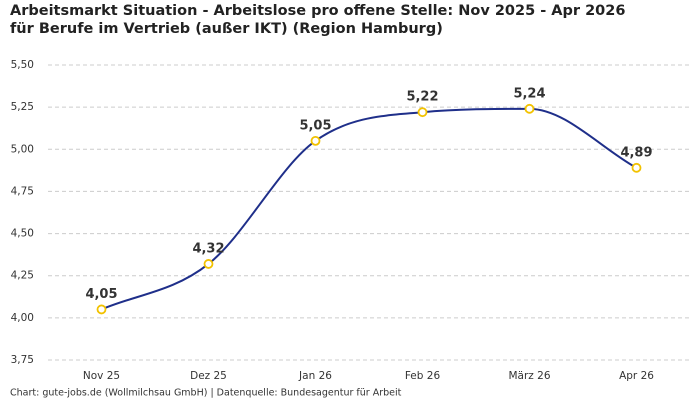  What do you see at coordinates (315, 376) in the screenshot?
I see `x-tick-label: Jan 26` at bounding box center [315, 376].